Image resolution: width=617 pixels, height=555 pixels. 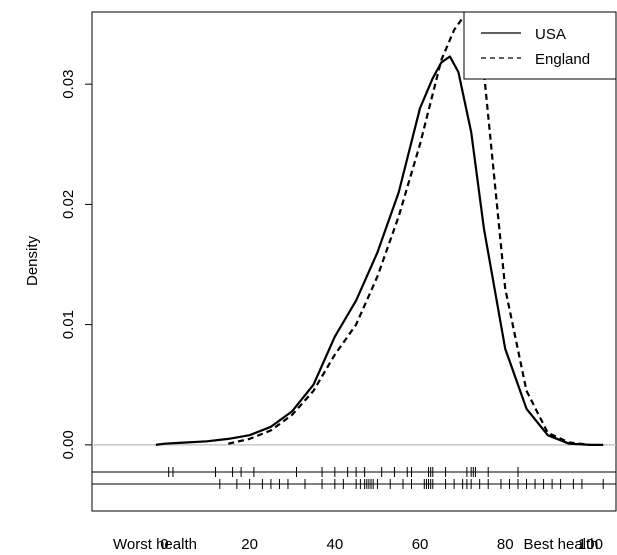 What do you see at coordinates (505, 544) in the screenshot?
I see `x-tick-label: 80` at bounding box center [505, 544].